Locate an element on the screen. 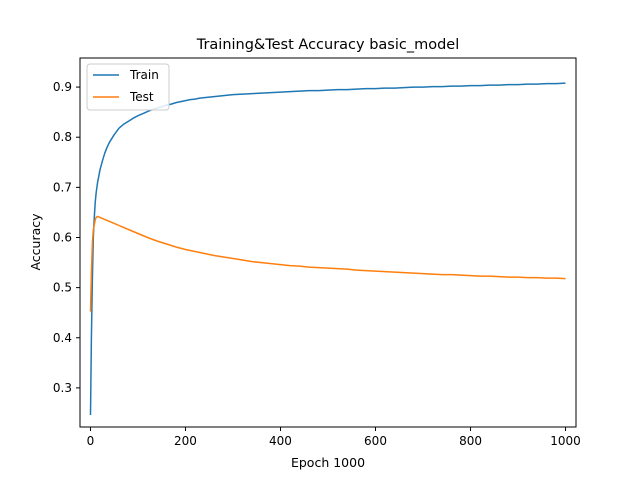  y-tick-label: 0.5 is located at coordinates (62, 288).